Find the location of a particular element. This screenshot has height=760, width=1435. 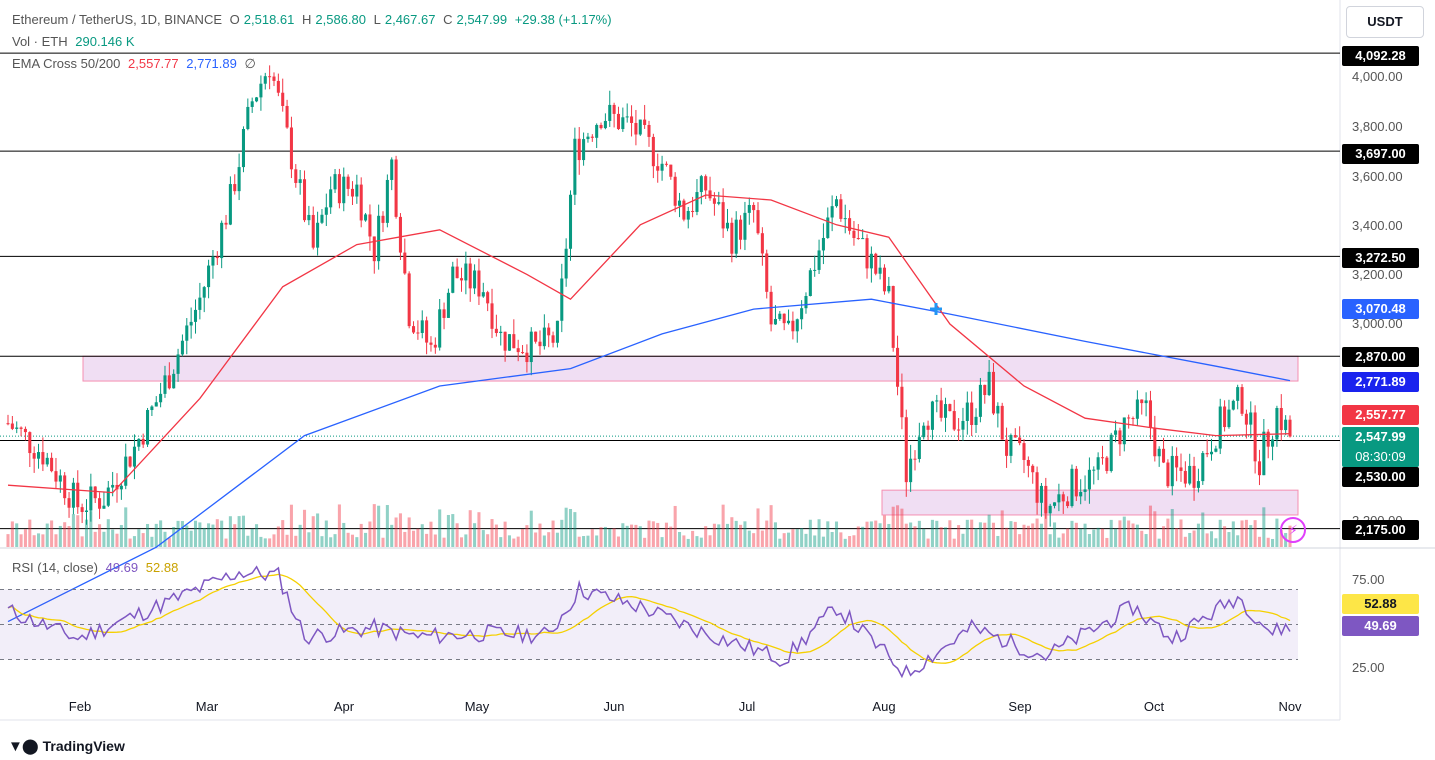

tradingview-logo-icon: ▼⬤ is located at coordinates (23, 746).